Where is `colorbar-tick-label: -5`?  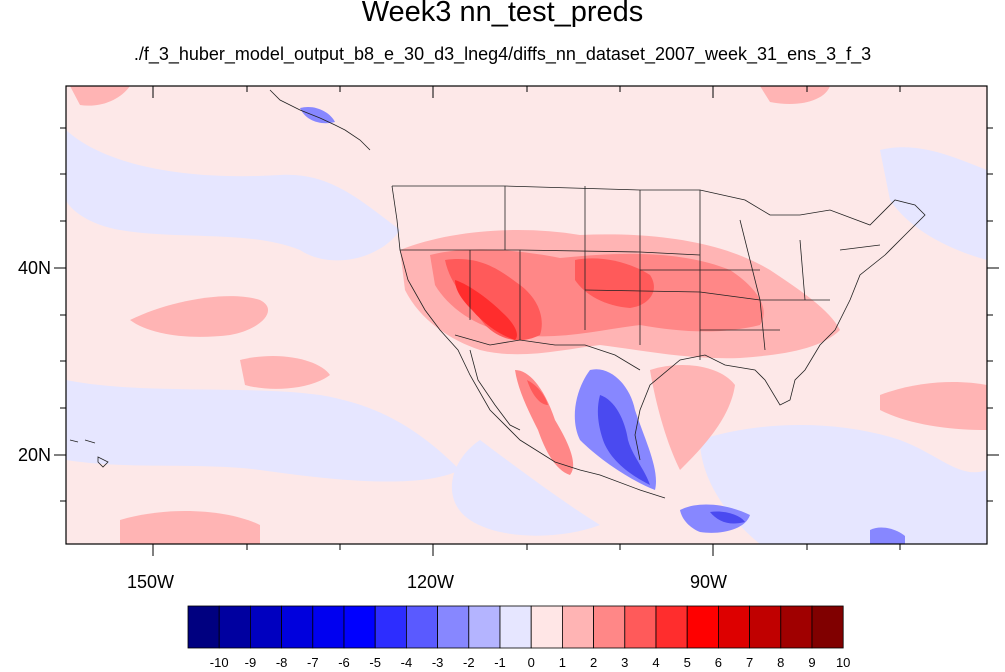 colorbar-tick-label: -5 is located at coordinates (375, 662).